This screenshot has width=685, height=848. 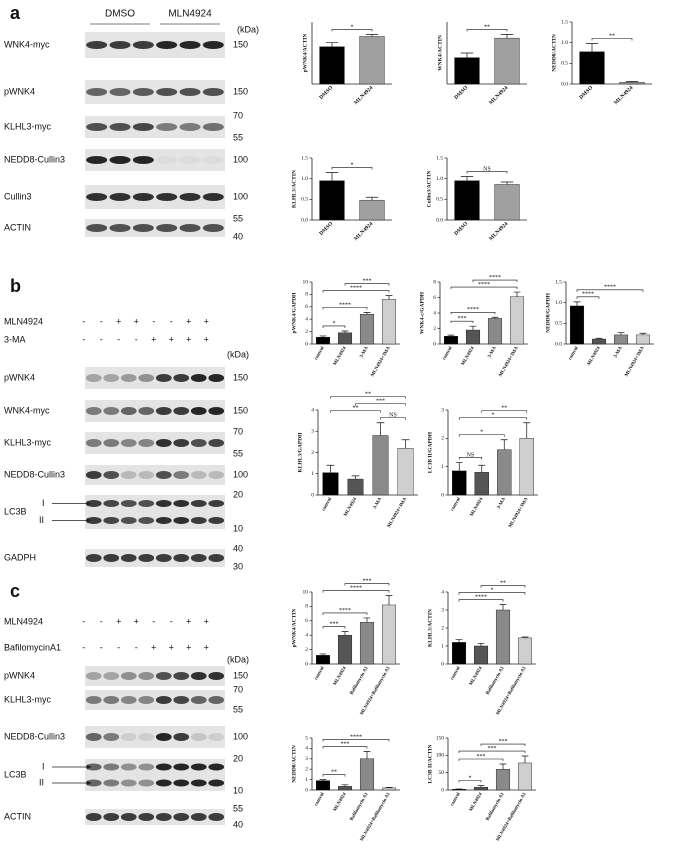 I want to click on significance-label: ****, so click(x=356, y=737).